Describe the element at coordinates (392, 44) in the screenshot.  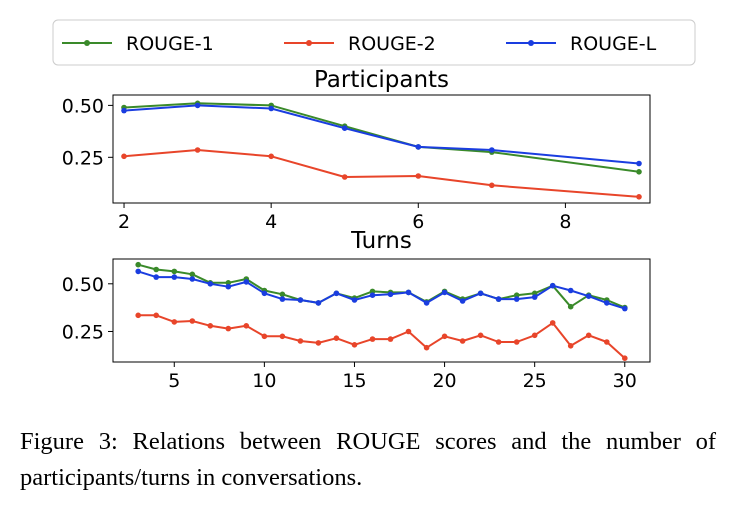
I see `legend-label-rouge-2: ROUGE-2` at that location.